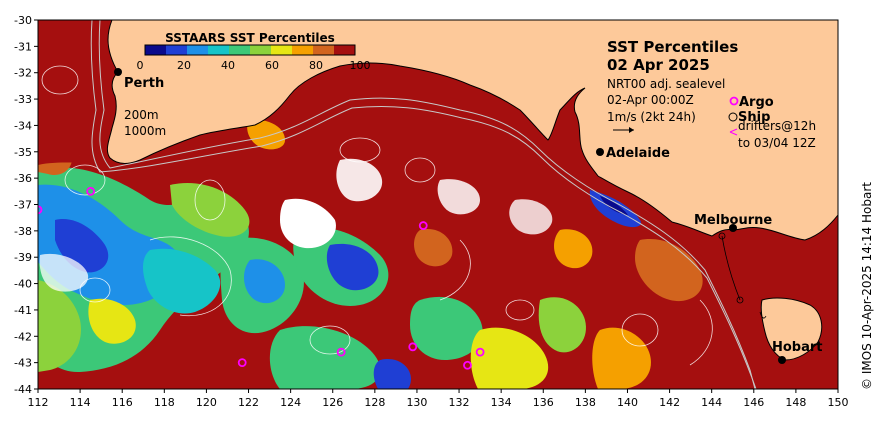 The height and width of the screenshot is (425, 880). What do you see at coordinates (627, 402) in the screenshot?
I see `x-tick-label: 140` at bounding box center [627, 402].